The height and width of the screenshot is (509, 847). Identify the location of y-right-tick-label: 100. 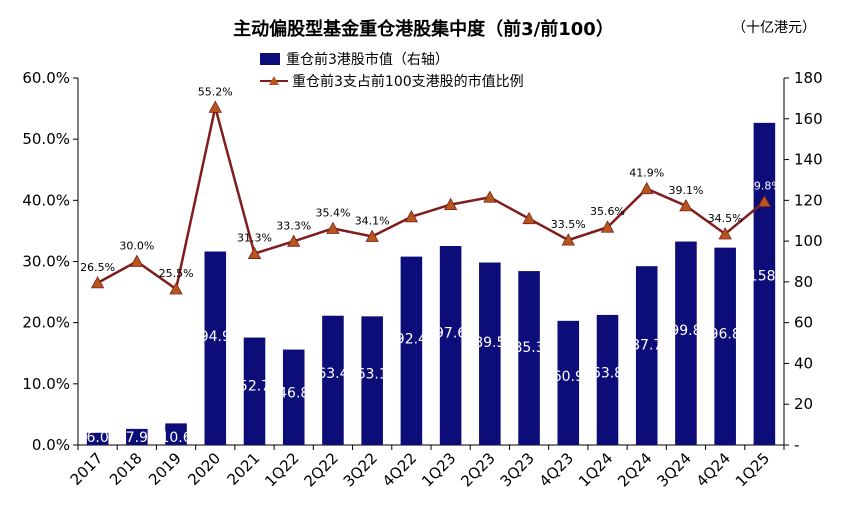
(808, 241).